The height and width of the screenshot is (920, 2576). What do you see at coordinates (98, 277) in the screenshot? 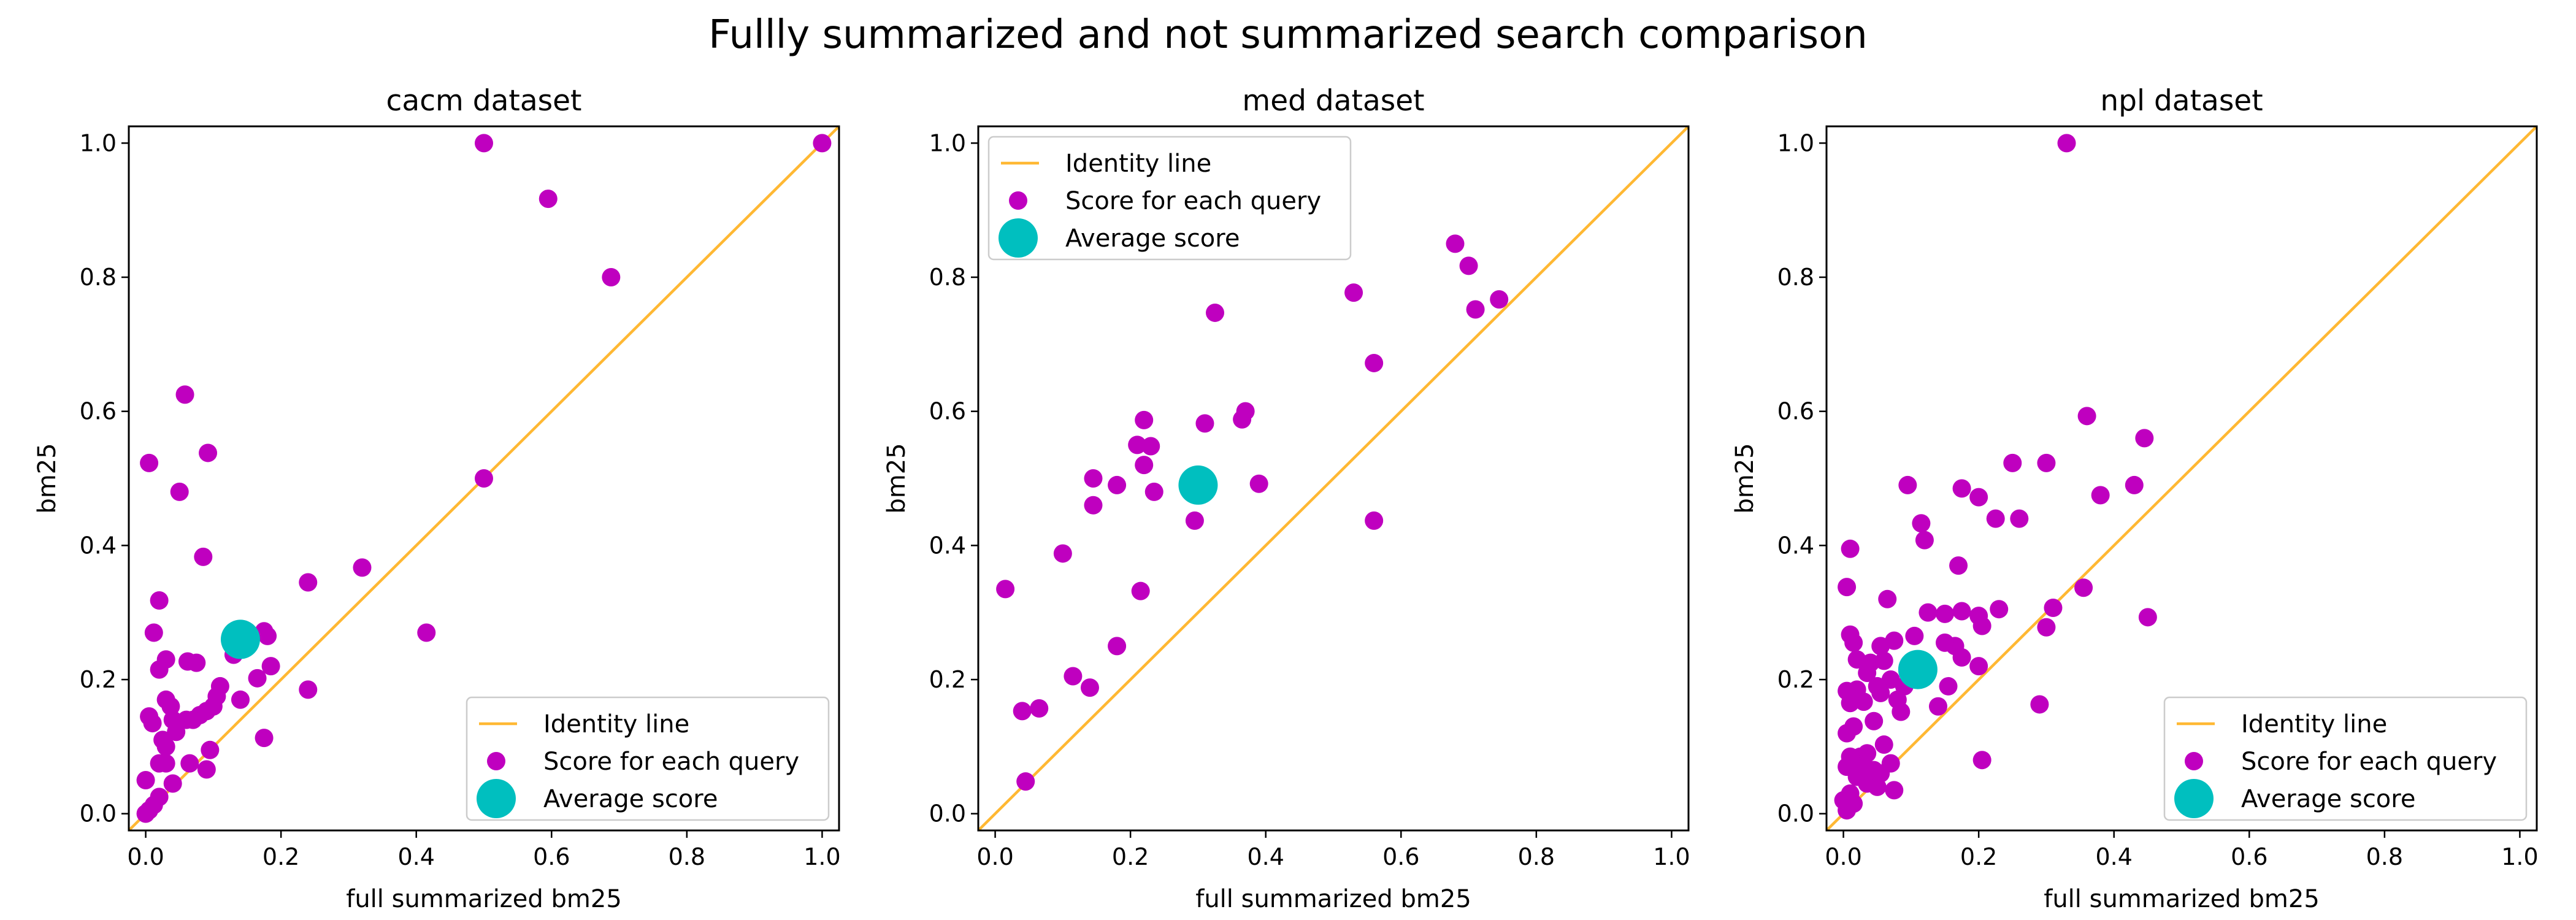
I see `y-tick-label: 0.8` at bounding box center [98, 277].